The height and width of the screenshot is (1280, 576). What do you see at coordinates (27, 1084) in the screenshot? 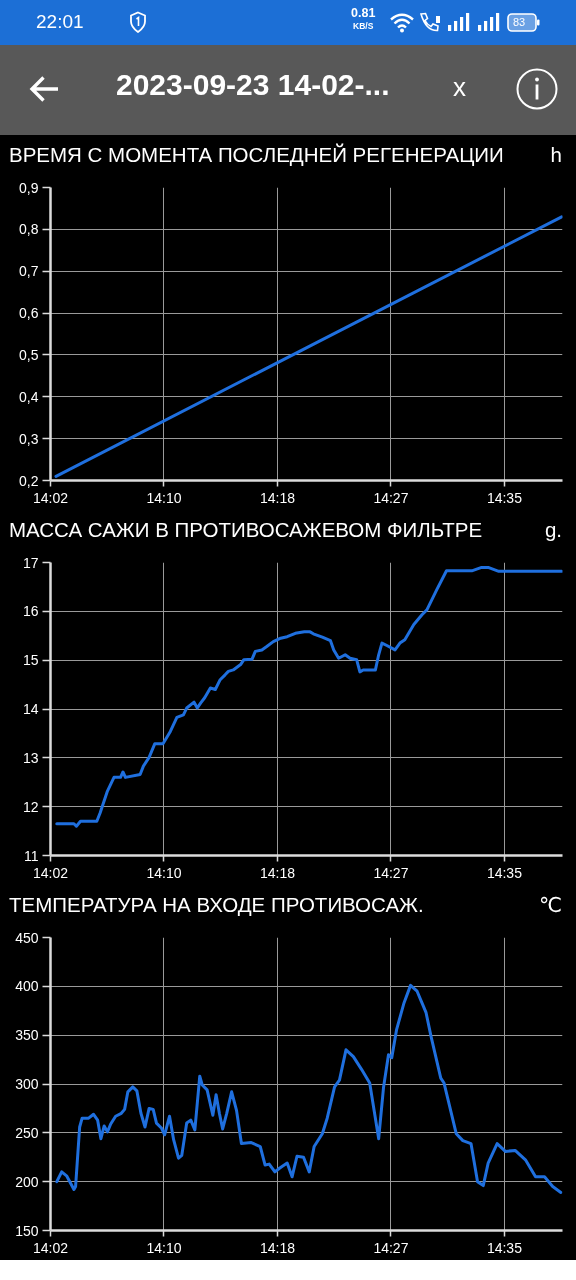
I see `y-tick-label: 300` at bounding box center [27, 1084].